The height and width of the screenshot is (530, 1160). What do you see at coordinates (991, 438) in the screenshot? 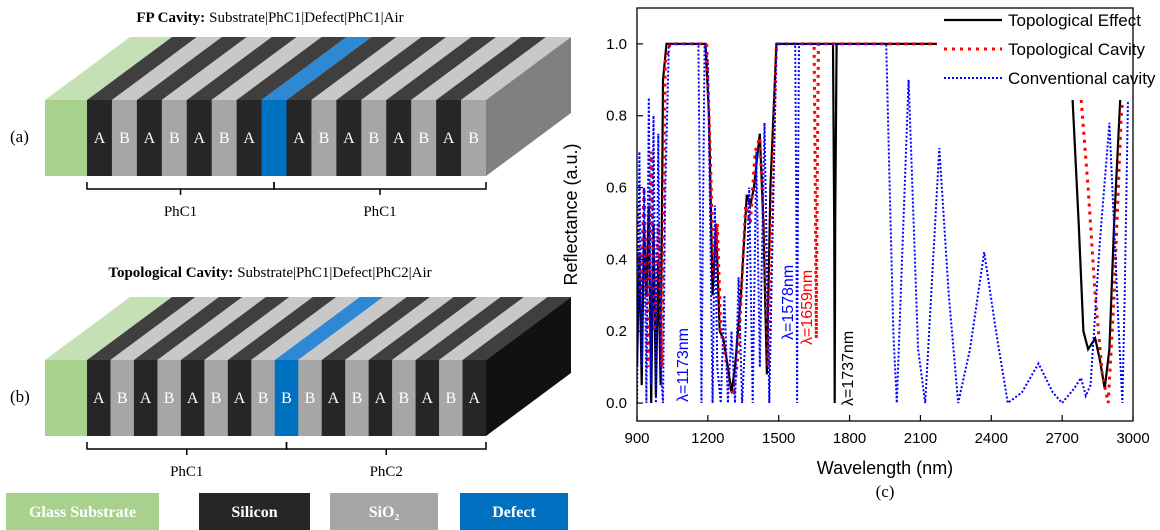
I see `x-tick-label: 2400` at bounding box center [991, 438].